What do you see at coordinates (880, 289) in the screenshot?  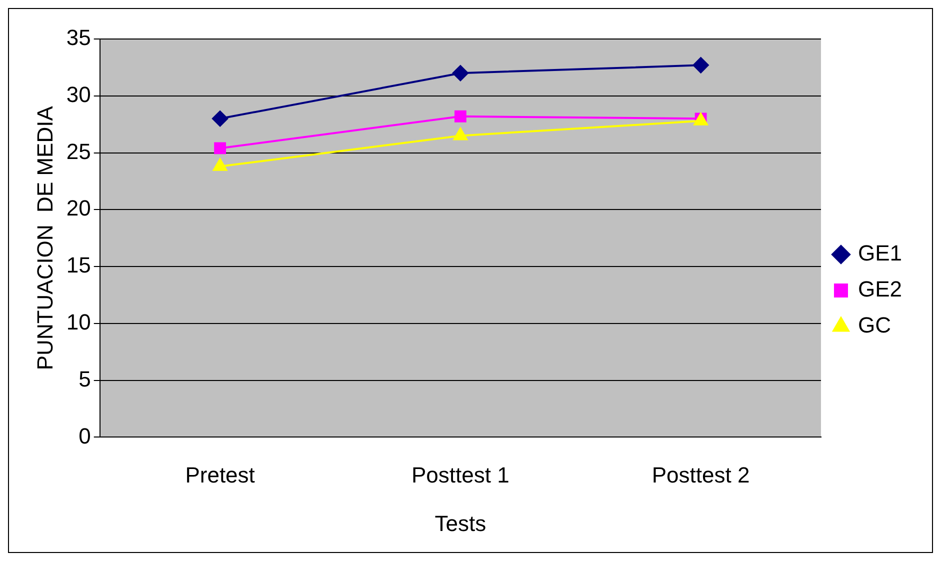 I see `legend-label: GE2` at bounding box center [880, 289].